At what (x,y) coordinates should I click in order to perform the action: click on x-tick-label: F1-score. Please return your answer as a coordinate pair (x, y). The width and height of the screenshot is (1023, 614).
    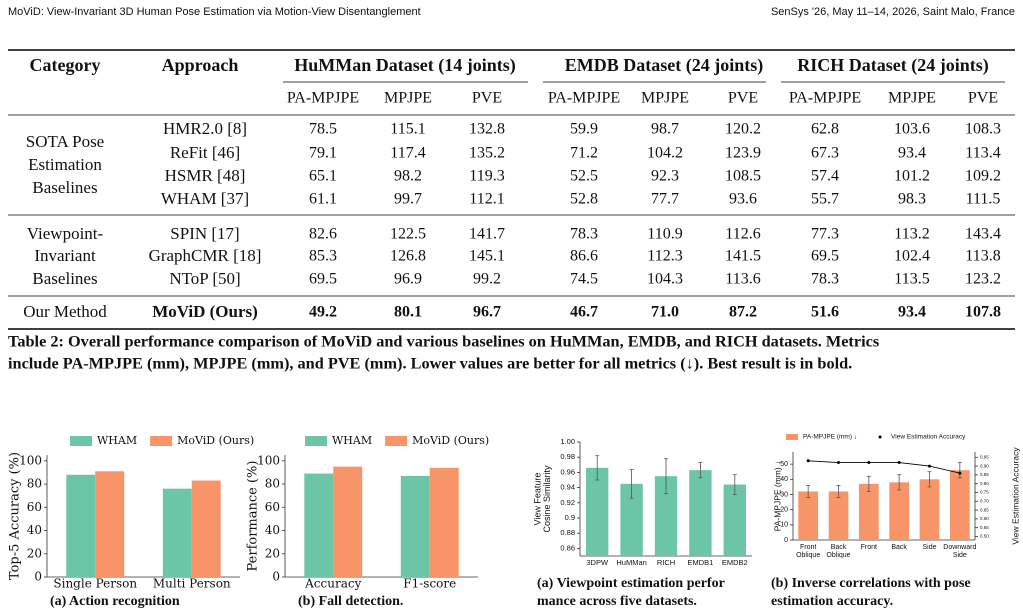
    Looking at the image, I should click on (429, 584).